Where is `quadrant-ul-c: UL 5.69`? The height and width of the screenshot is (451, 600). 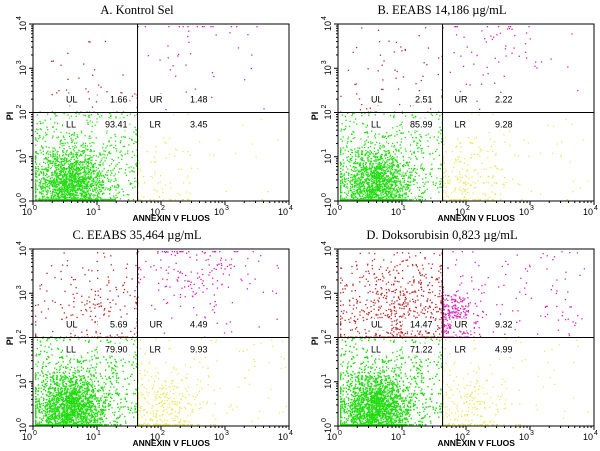 quadrant-ul-c: UL 5.69 is located at coordinates (96, 324).